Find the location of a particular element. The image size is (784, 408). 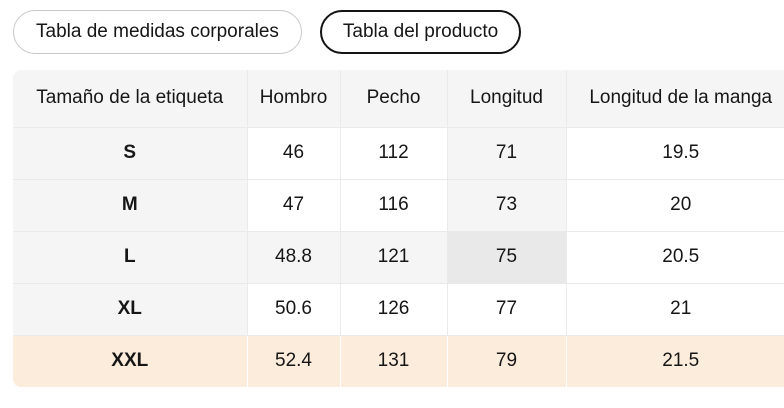

size-label-cell: XXL is located at coordinates (130, 361).